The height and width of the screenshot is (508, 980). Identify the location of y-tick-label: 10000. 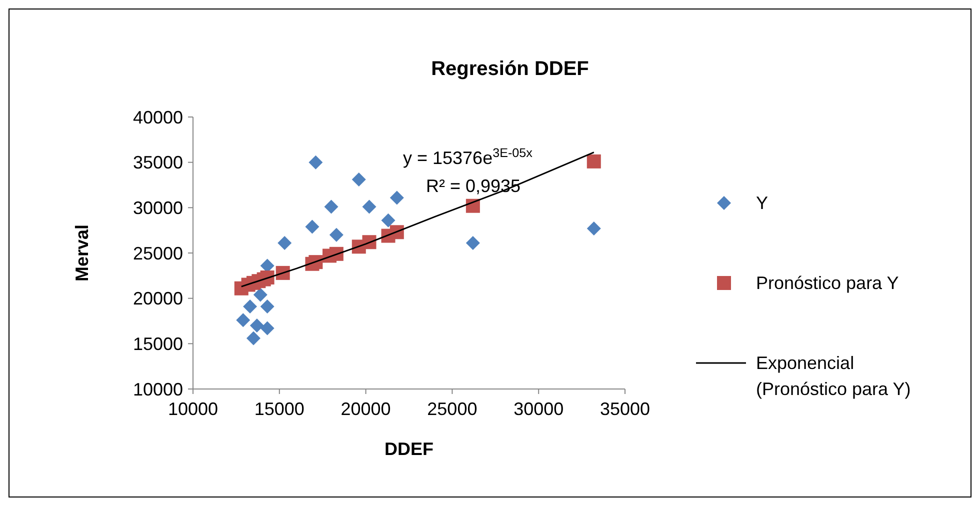
(157, 389).